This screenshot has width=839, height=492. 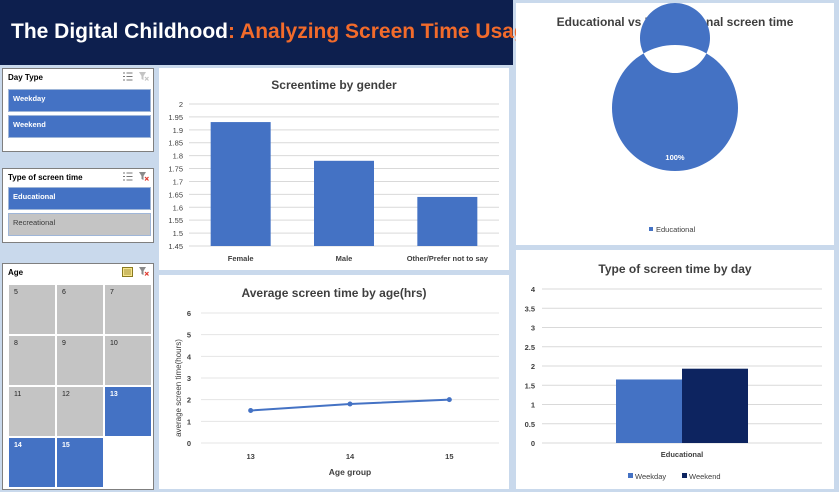 What do you see at coordinates (32, 309) in the screenshot?
I see `age-item-5: 5` at bounding box center [32, 309].